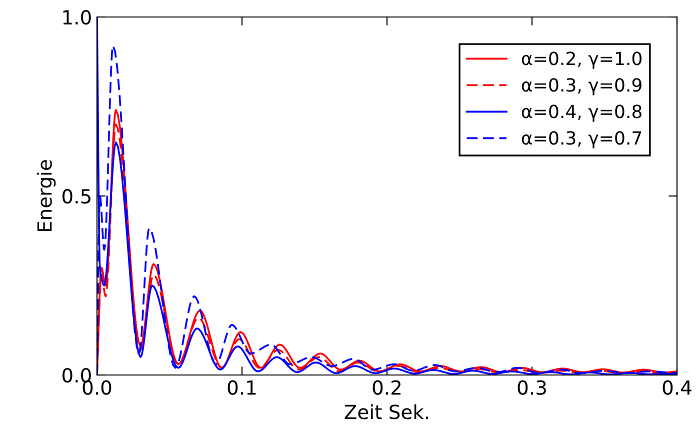 The height and width of the screenshot is (441, 699). What do you see at coordinates (582, 139) in the screenshot?
I see `legend-label: α=0.3, γ=0.7` at bounding box center [582, 139].